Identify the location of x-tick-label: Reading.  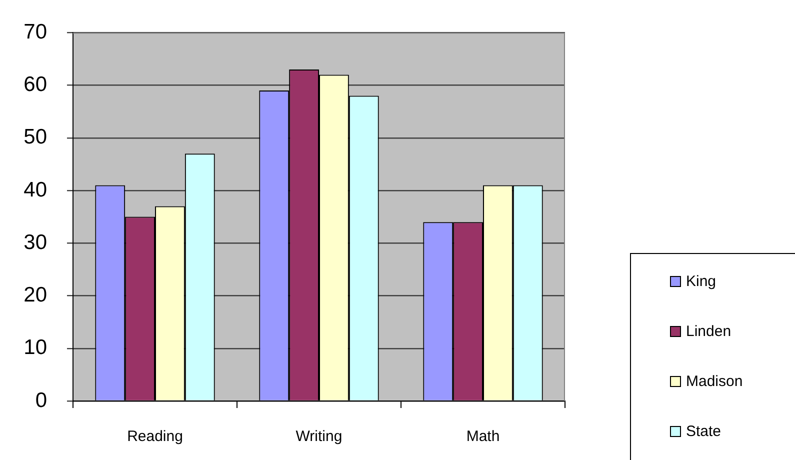
(155, 437).